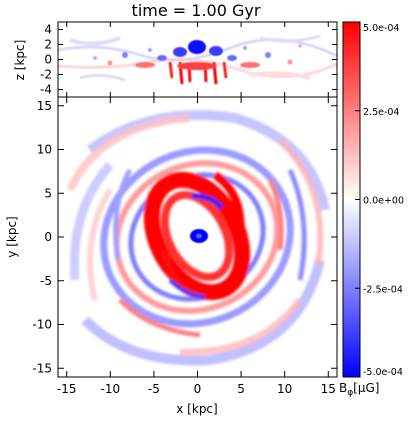 This screenshot has height=421, width=415. What do you see at coordinates (359, 389) in the screenshot?
I see `colorbar-label: Bφ[μG]` at bounding box center [359, 389].